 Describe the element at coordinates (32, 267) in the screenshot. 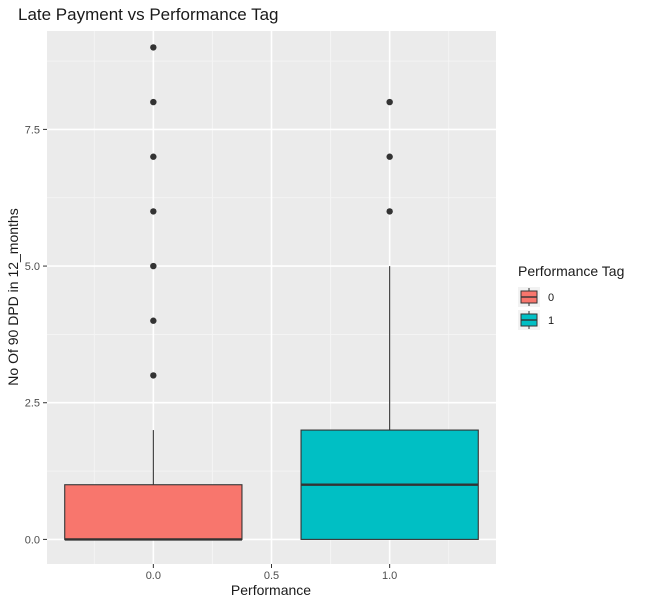

I see `y-tick-label: 5.0` at that location.